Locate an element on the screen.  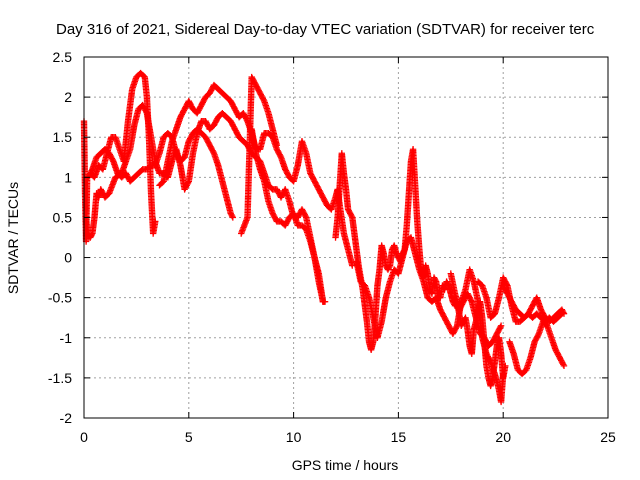
x-tick-label: 25 is located at coordinates (608, 437).